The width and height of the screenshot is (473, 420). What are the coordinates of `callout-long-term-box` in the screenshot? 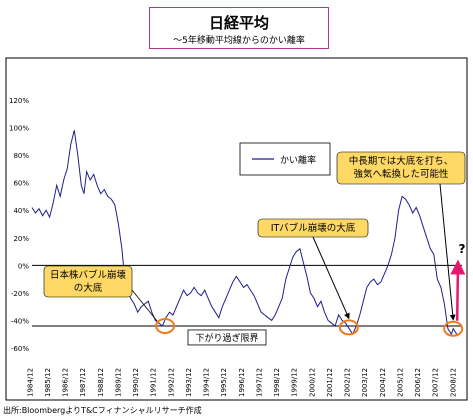 It's located at (401, 168).